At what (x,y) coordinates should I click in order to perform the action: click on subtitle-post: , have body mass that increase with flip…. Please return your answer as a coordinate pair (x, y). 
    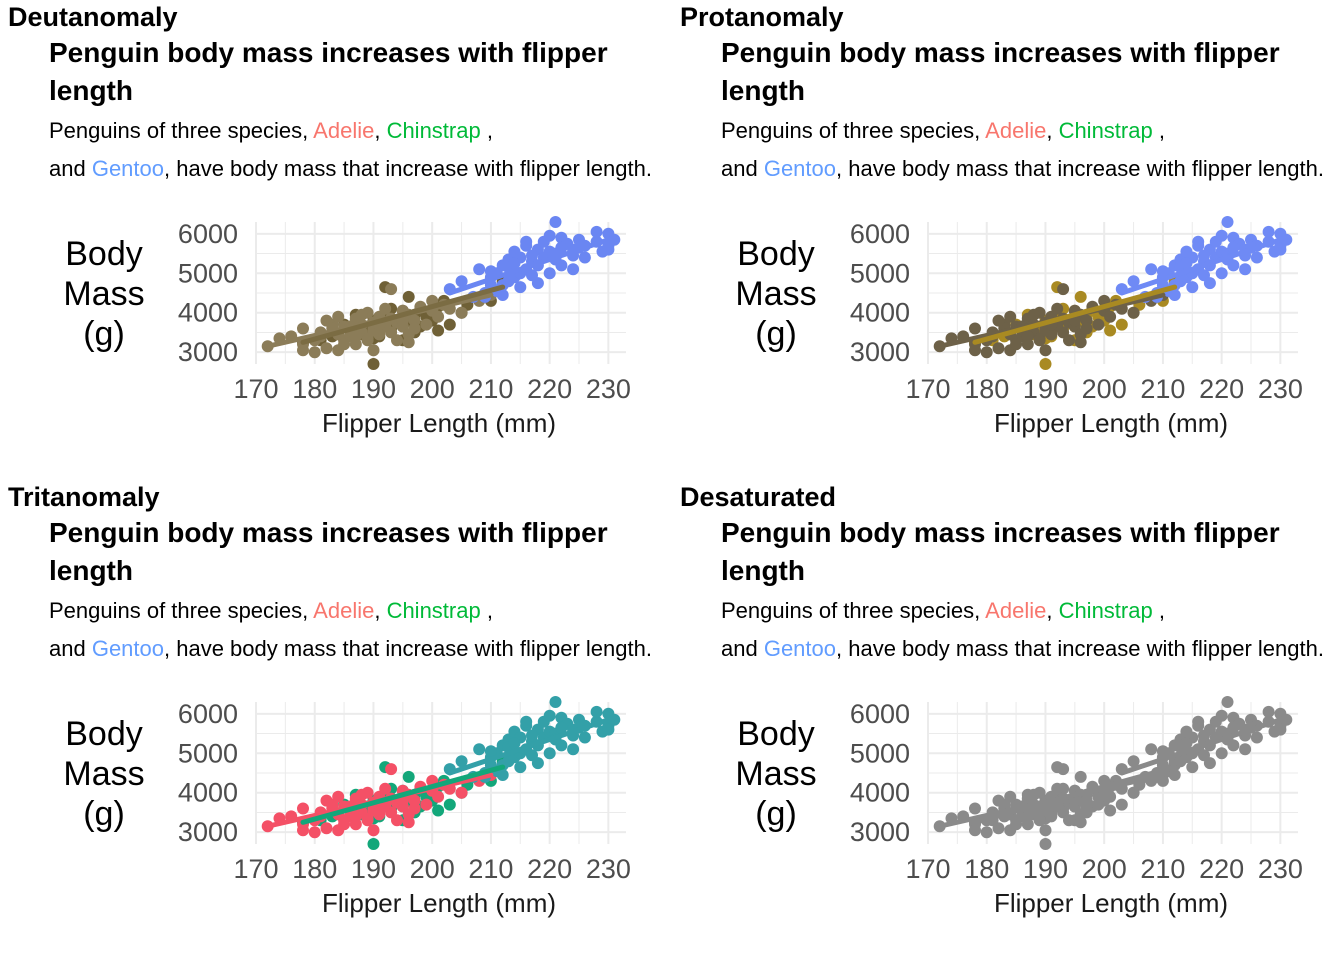
    Looking at the image, I should click on (1080, 648).